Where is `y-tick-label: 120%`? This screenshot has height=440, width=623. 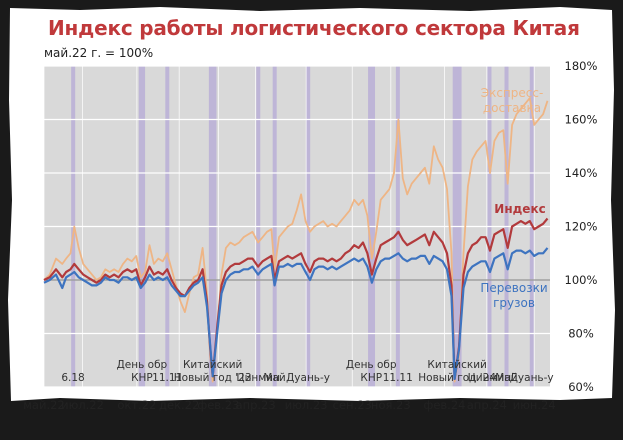 y-tick-label: 120% is located at coordinates (581, 227).